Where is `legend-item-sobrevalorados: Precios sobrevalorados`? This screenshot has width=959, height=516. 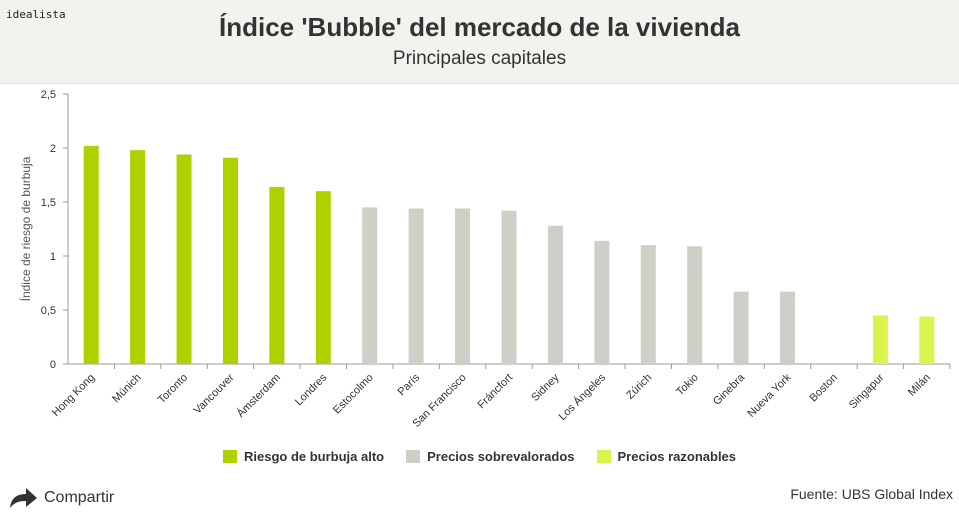 legend-item-sobrevalorados: Precios sobrevalorados is located at coordinates (490, 456).